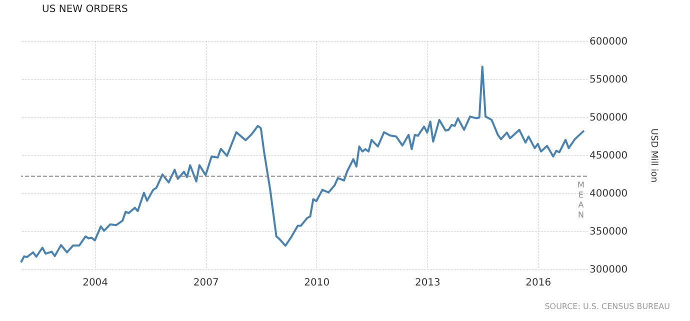 The width and height of the screenshot is (690, 321). What do you see at coordinates (609, 232) in the screenshot?
I see `y-tick-label: 350000` at bounding box center [609, 232].